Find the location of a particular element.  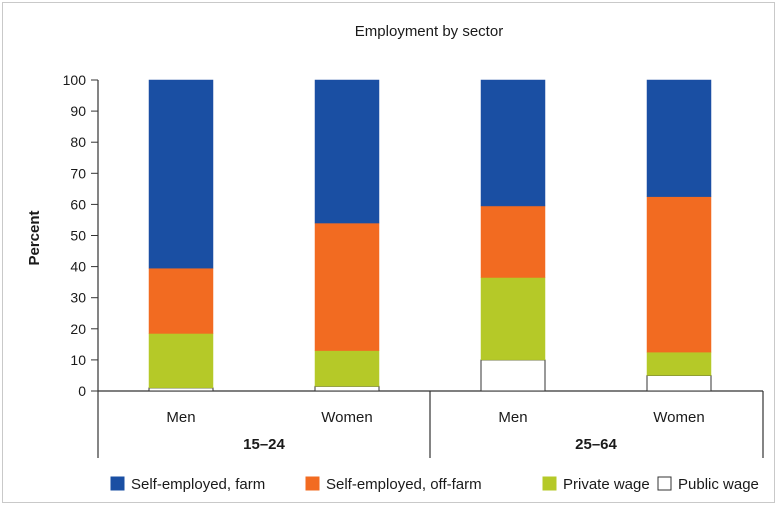

legend-label: Private wage is located at coordinates (606, 484).